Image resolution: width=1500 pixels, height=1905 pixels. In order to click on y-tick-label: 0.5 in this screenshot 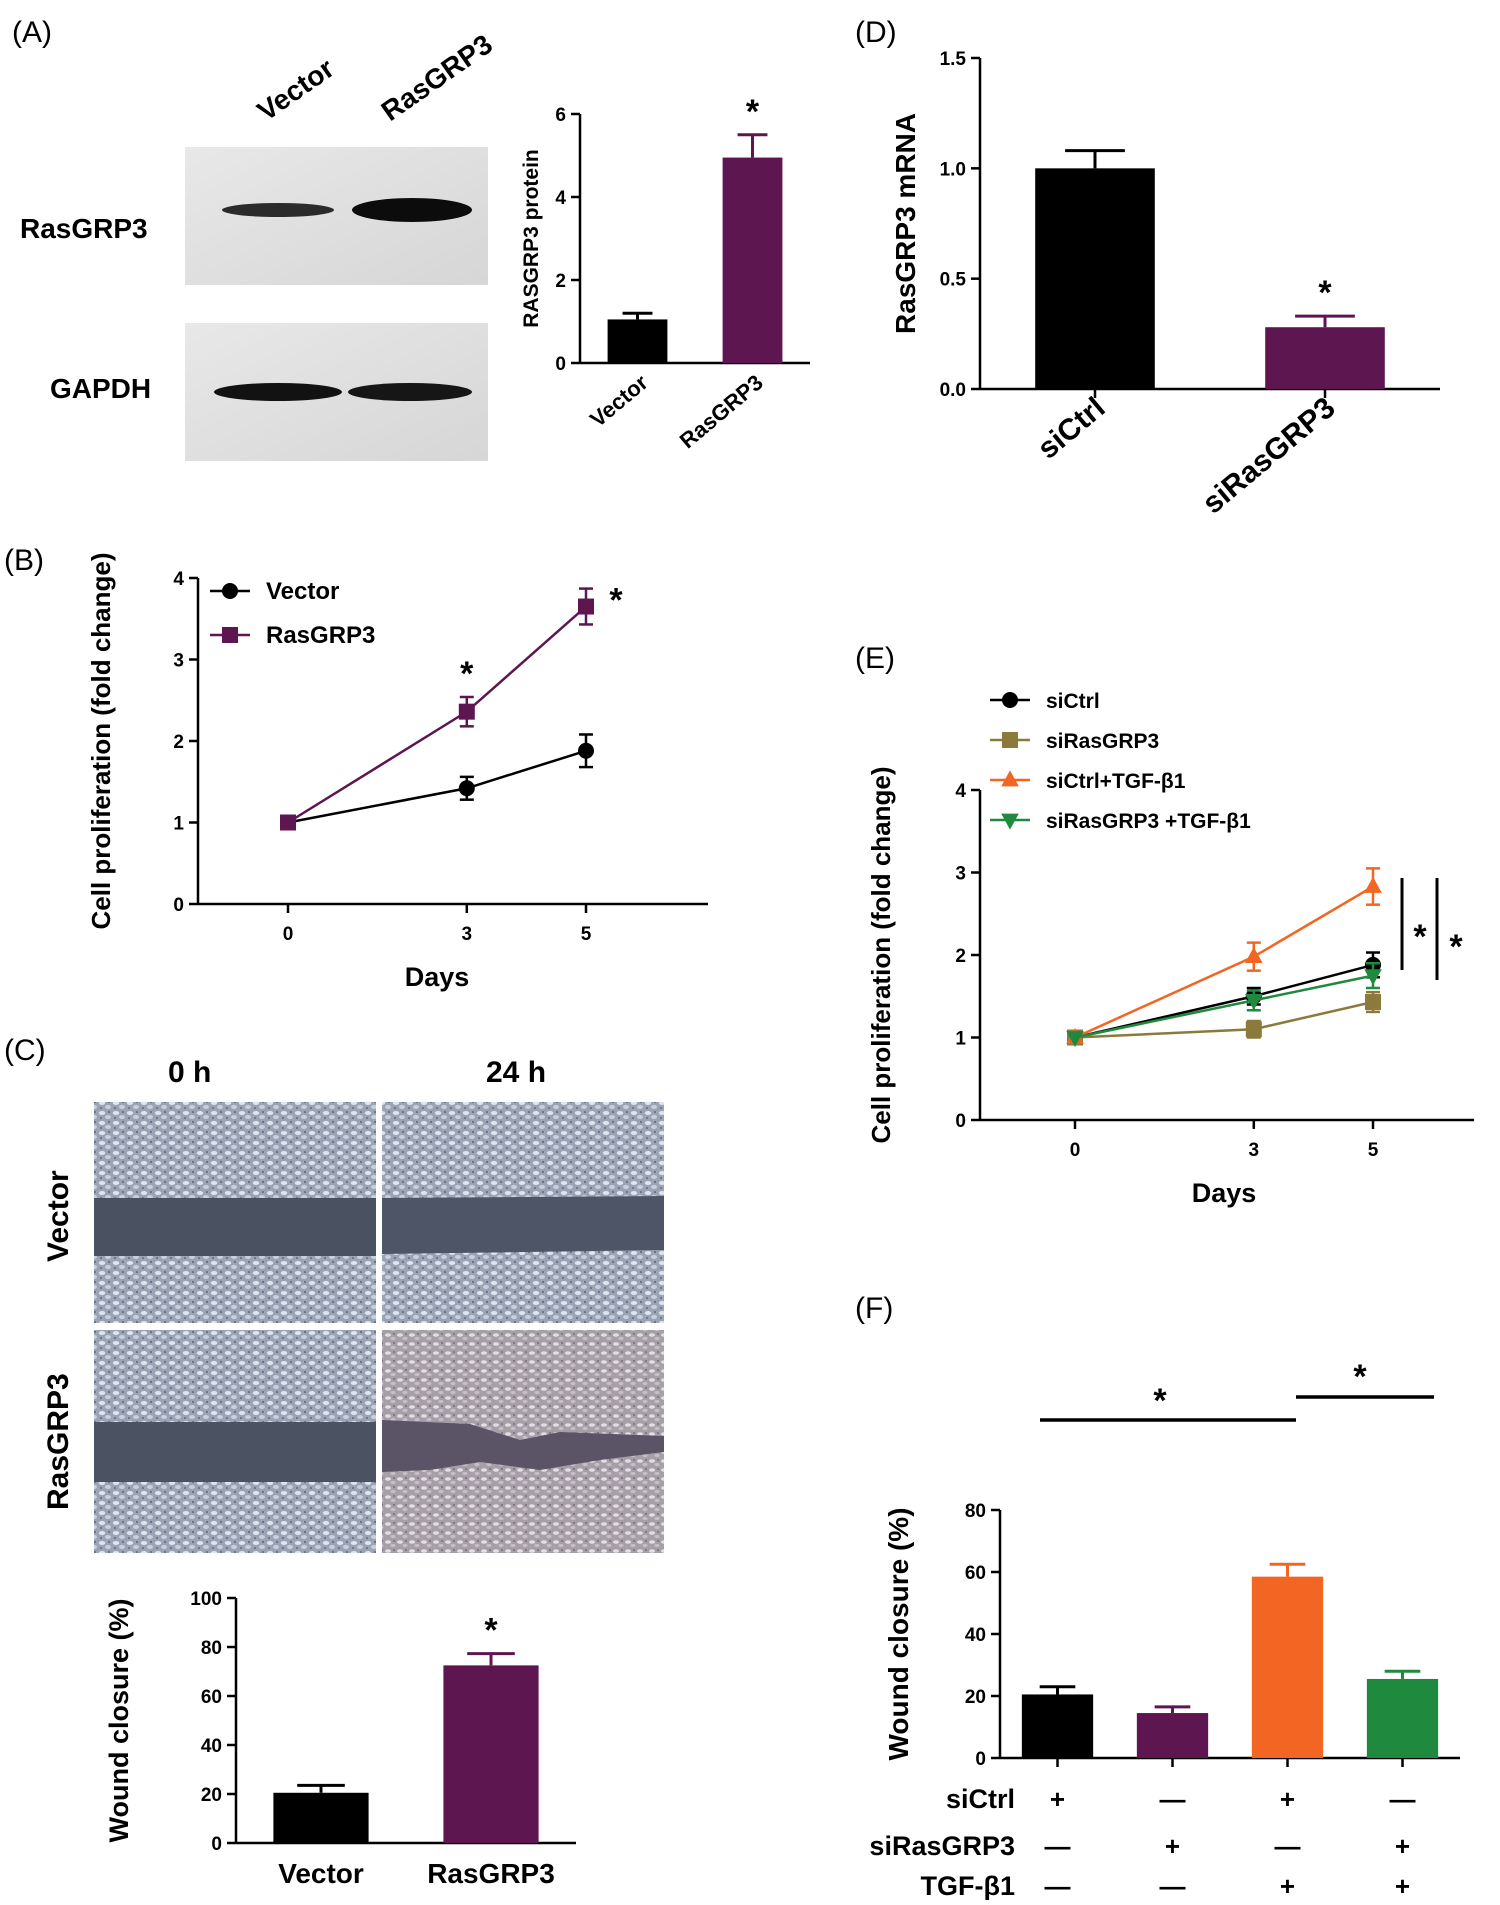, I will do `click(953, 280)`.